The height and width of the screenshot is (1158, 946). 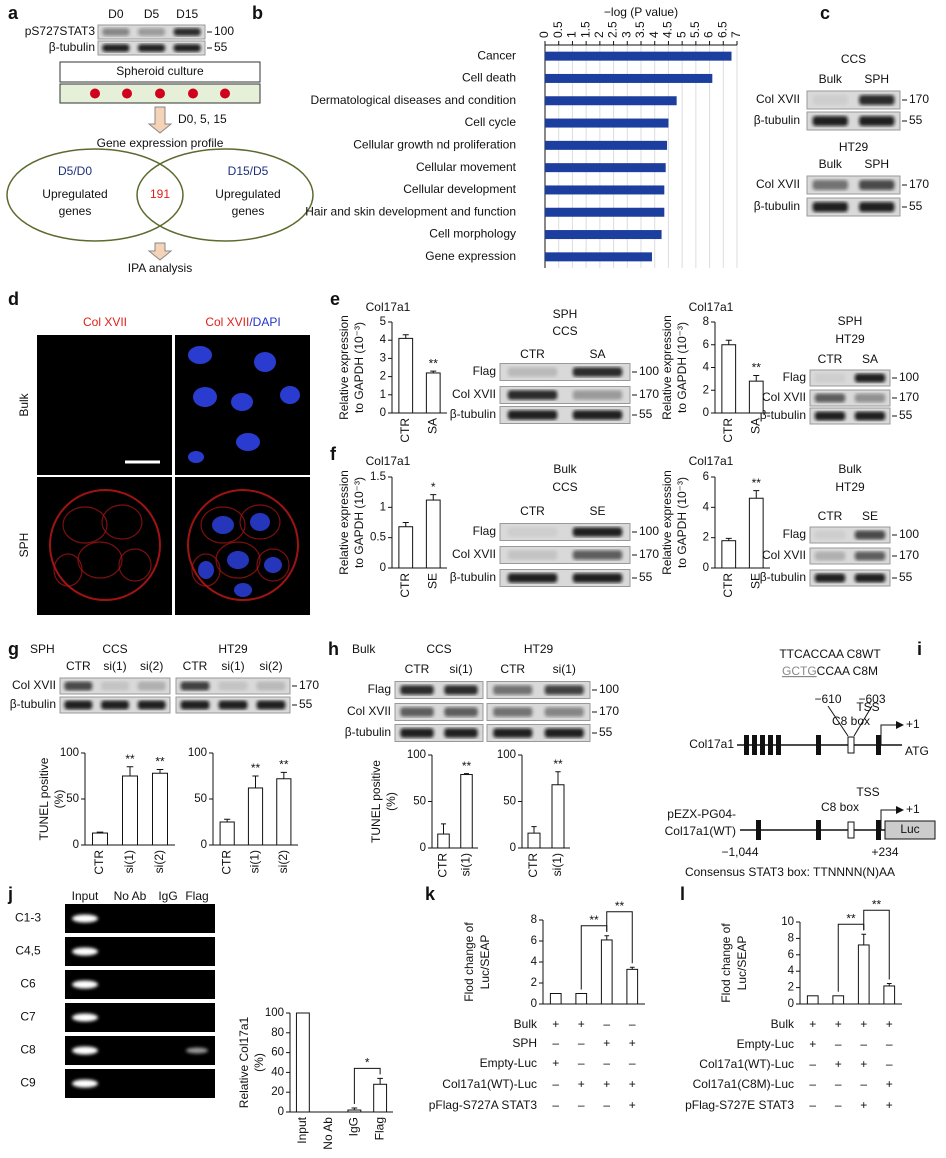 What do you see at coordinates (917, 751) in the screenshot?
I see `label: ATG` at bounding box center [917, 751].